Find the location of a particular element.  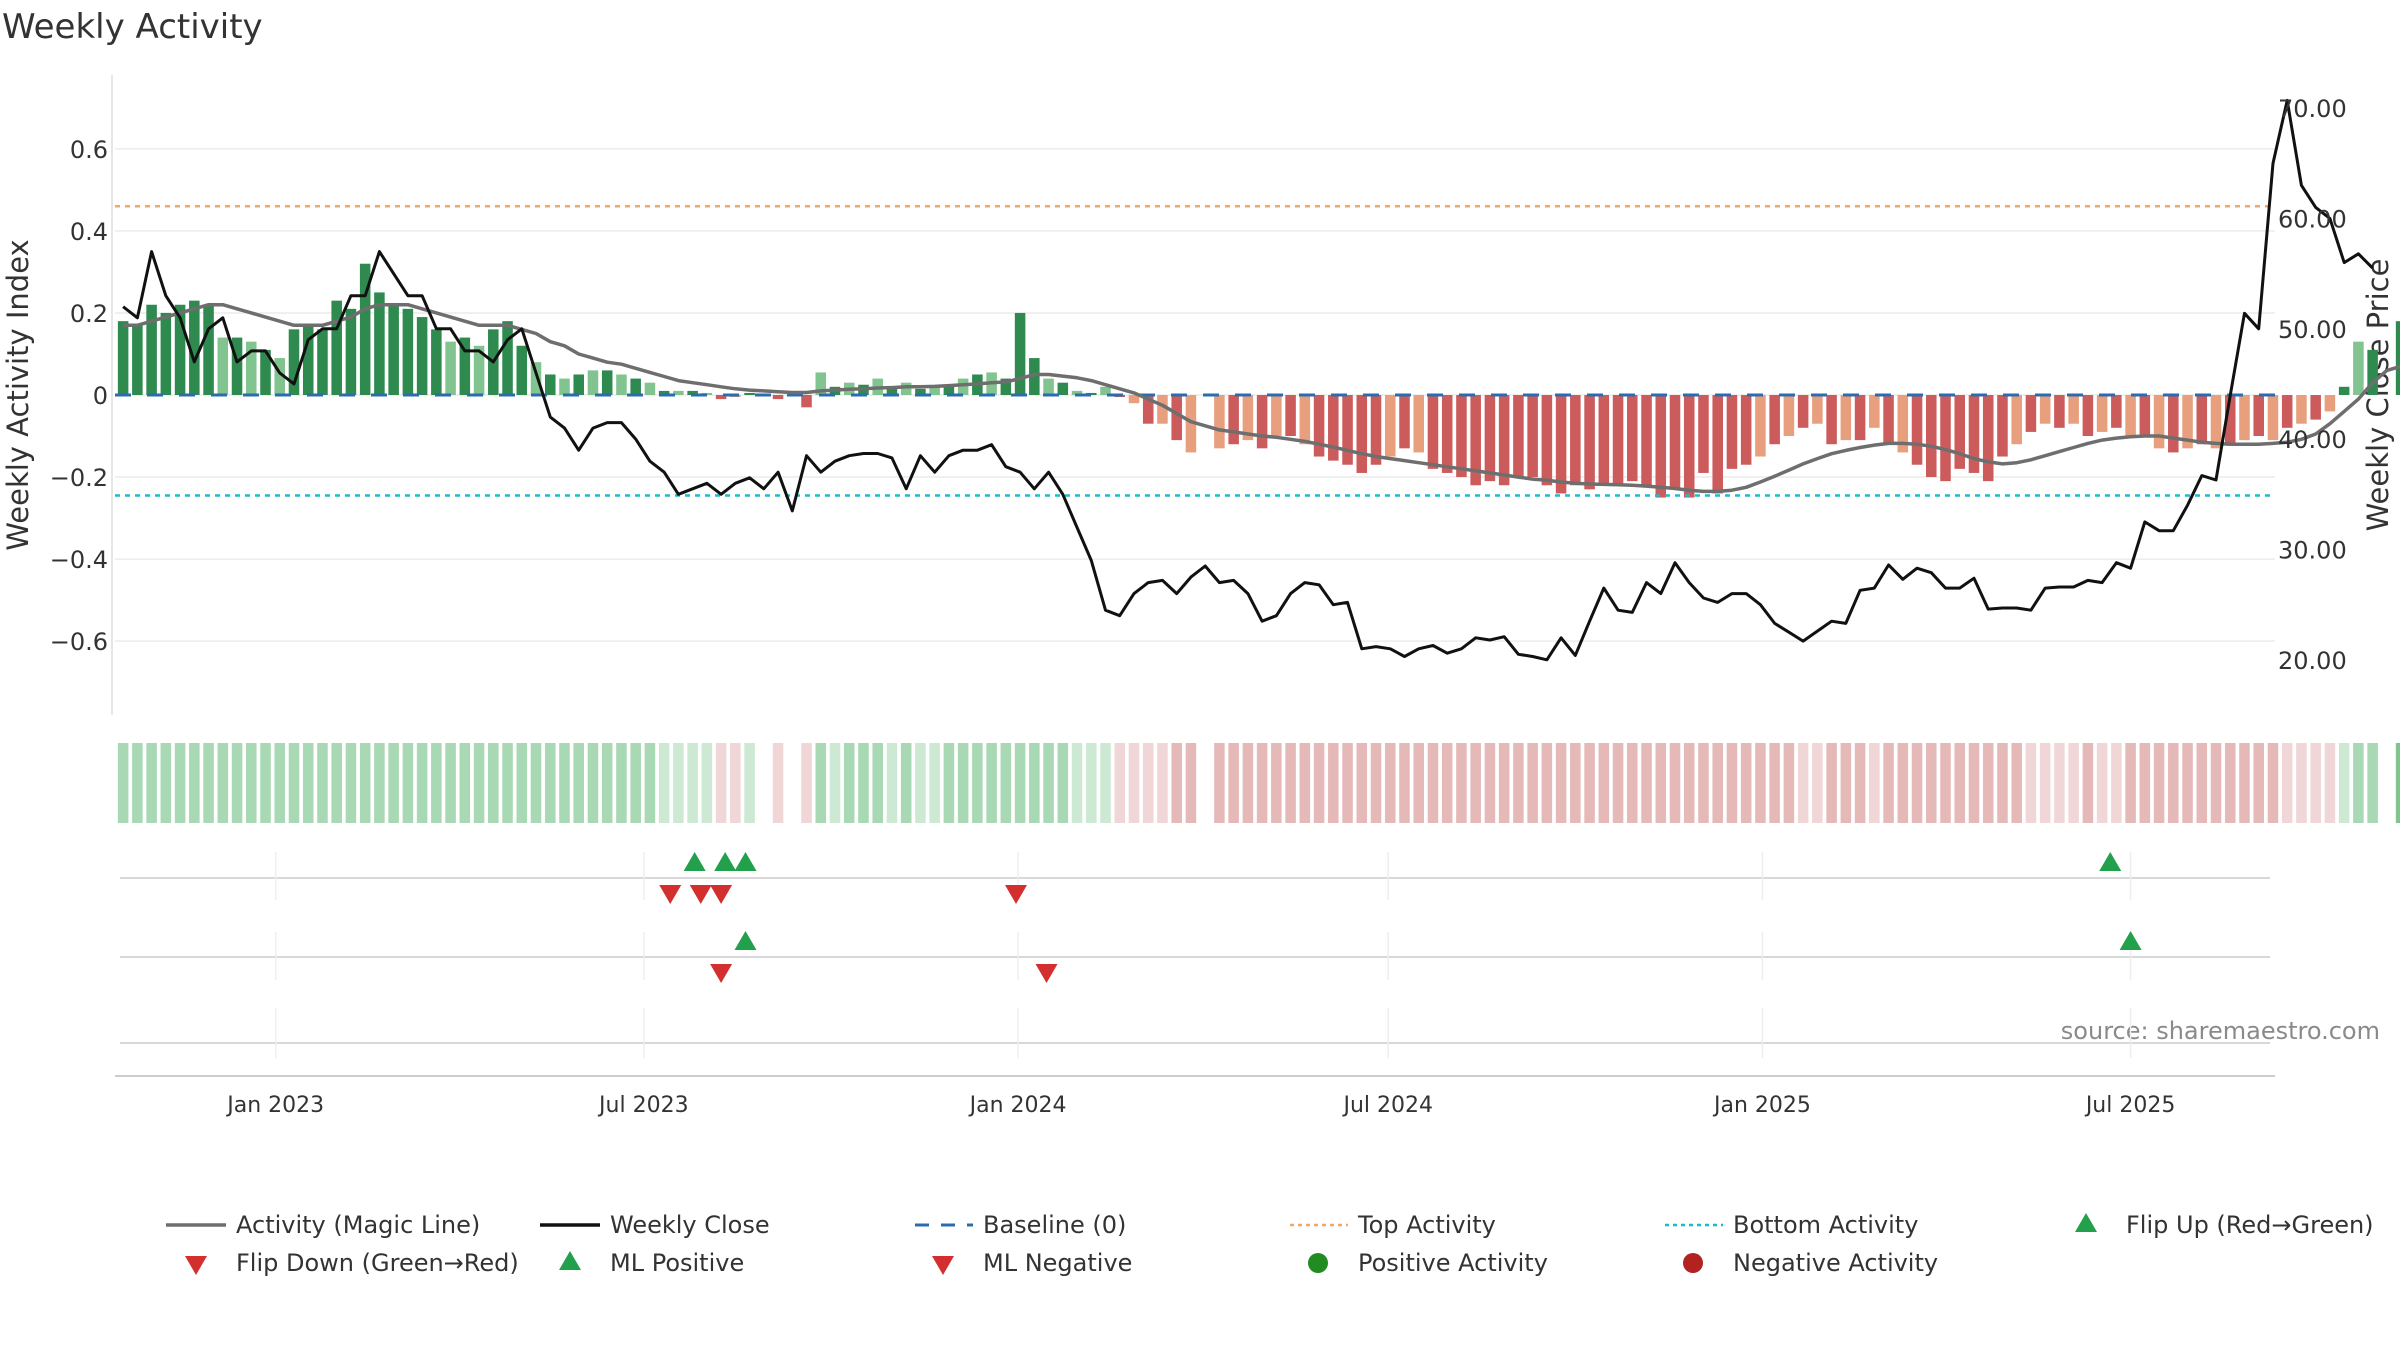

y-tick-label-left: 0.4 is located at coordinates (89, 232).